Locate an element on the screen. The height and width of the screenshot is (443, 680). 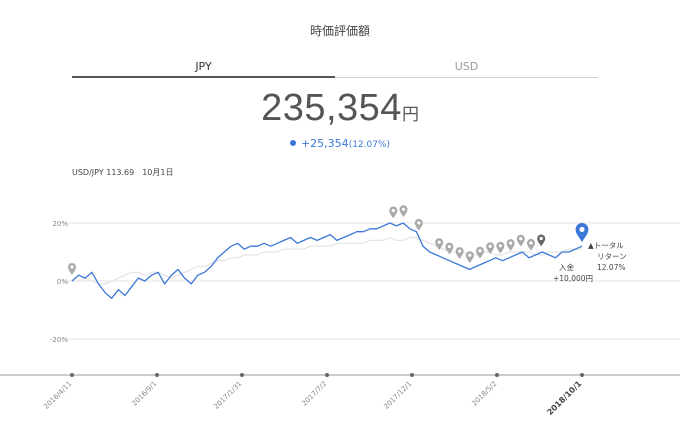
x-tick-label: 2016/4/11 is located at coordinates (57, 395).